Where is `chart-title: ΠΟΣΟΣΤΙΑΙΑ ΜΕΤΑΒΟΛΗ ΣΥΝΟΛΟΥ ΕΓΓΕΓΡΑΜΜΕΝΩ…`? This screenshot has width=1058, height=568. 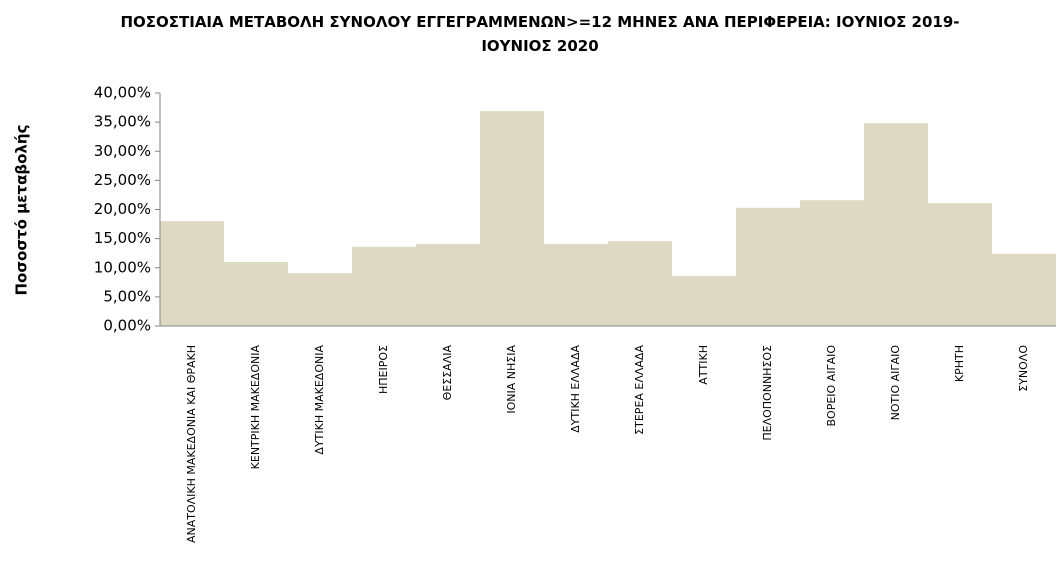 chart-title: ΠΟΣΟΣΤΙΑΙΑ ΜΕΤΑΒΟΛΗ ΣΥΝΟΛΟΥ ΕΓΓΕΓΡΑΜΜΕΝΩ… is located at coordinates (540, 34).